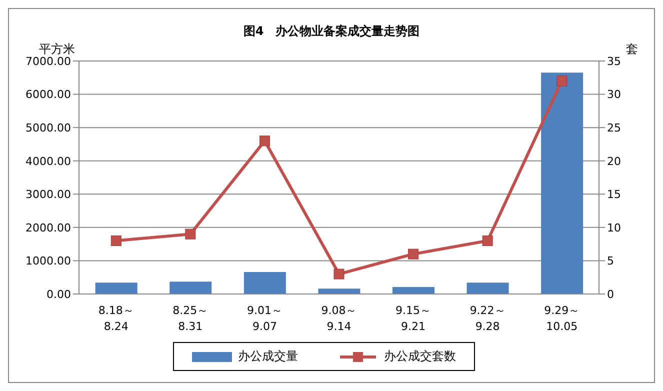 The width and height of the screenshot is (663, 391). What do you see at coordinates (48, 261) in the screenshot?
I see `y-tick-label: 1000.00` at bounding box center [48, 261].